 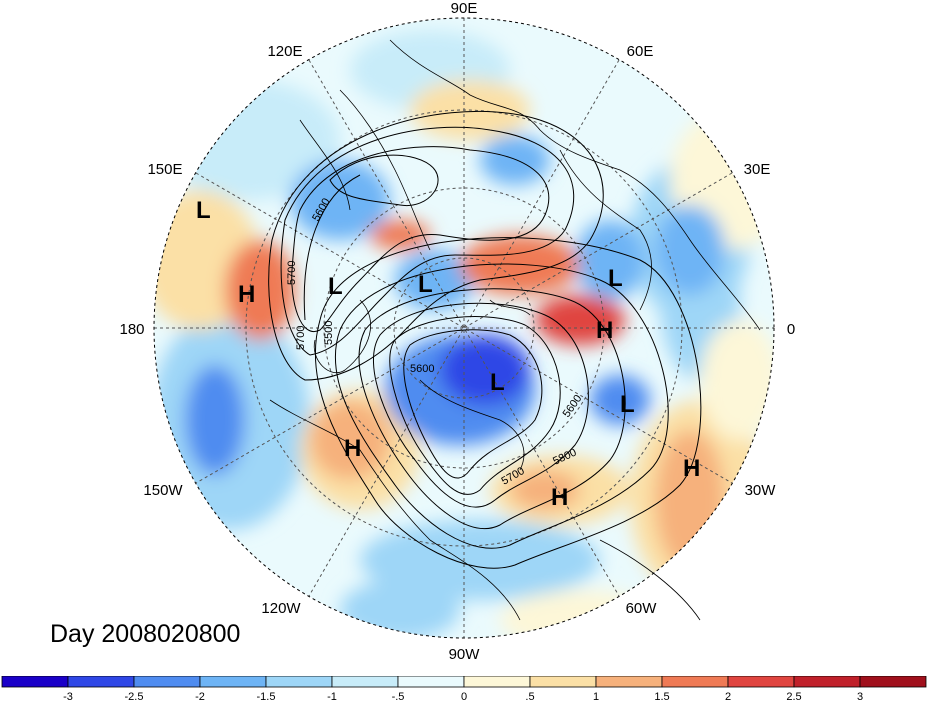 What do you see at coordinates (164, 169) in the screenshot?
I see `lon-label-150e: 150E` at bounding box center [164, 169].